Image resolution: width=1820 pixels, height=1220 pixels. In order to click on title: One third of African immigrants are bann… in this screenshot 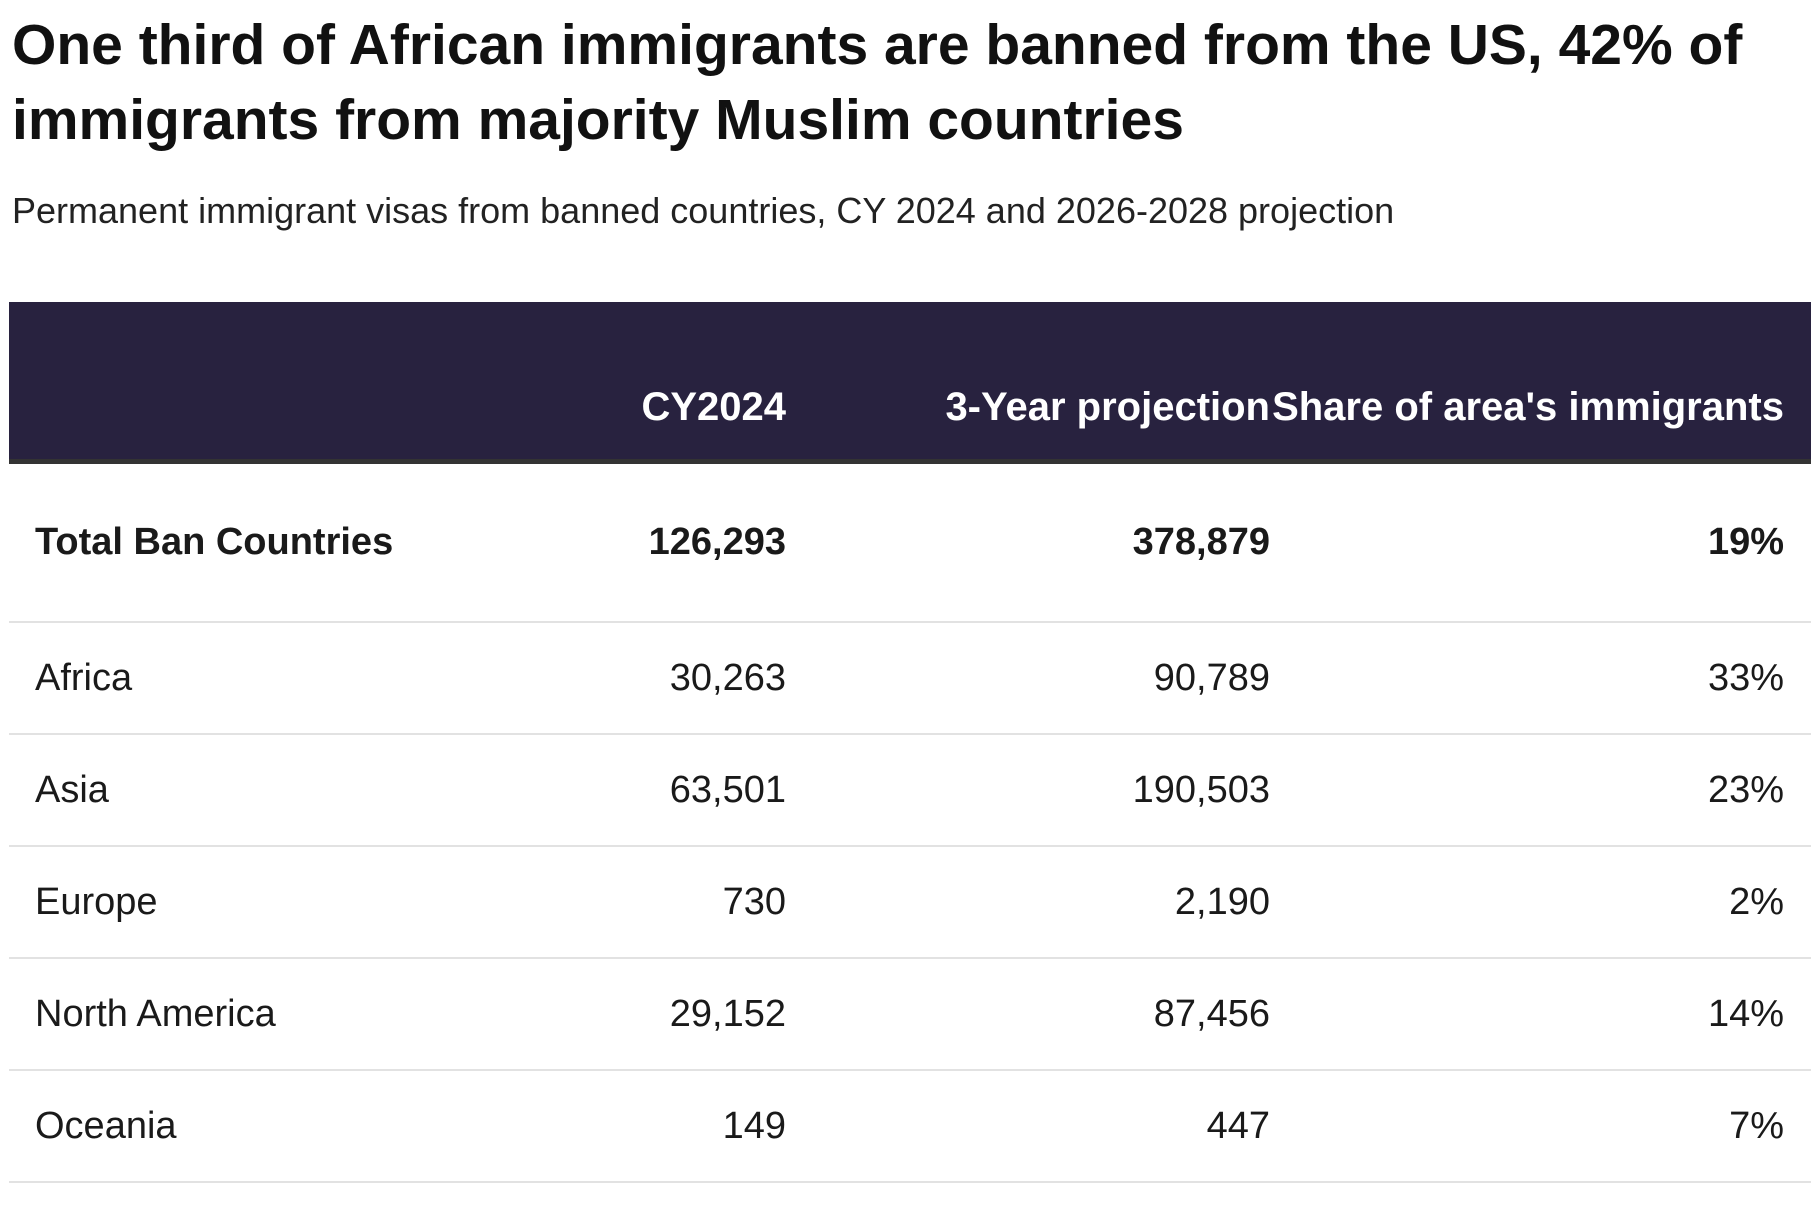, I will do `click(877, 82)`.